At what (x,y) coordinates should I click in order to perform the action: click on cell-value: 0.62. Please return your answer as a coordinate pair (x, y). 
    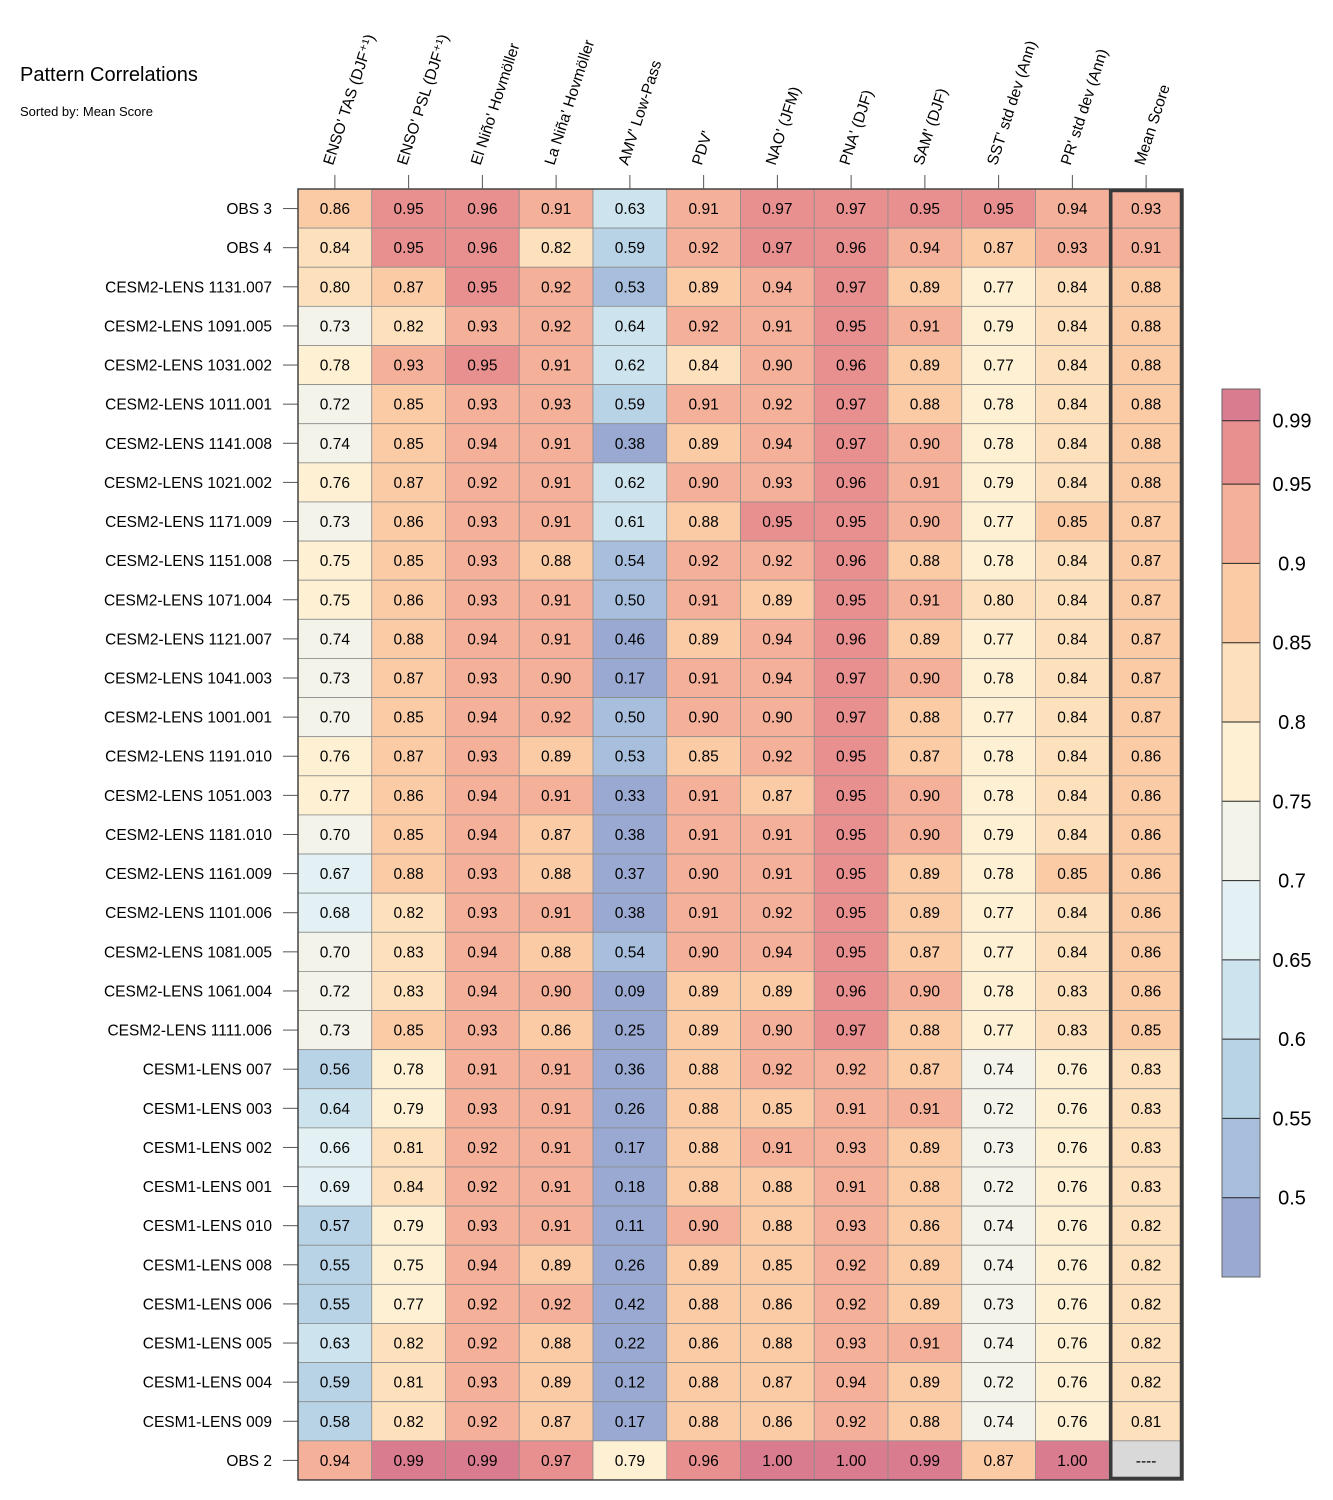
    Looking at the image, I should click on (630, 483).